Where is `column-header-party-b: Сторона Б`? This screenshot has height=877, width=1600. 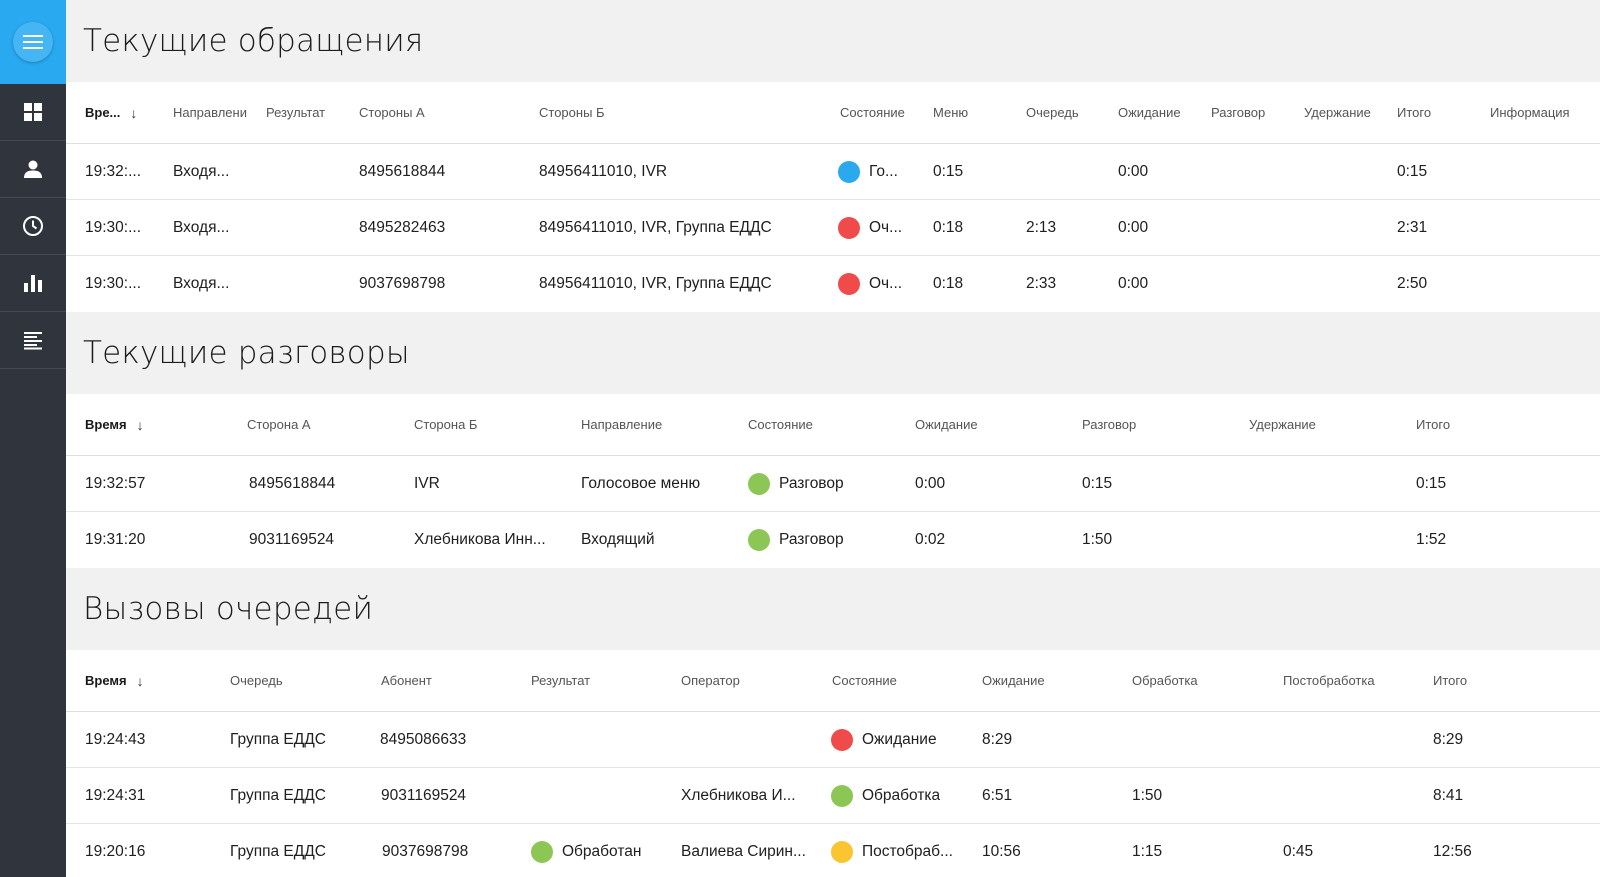
column-header-party-b: Сторона Б is located at coordinates (446, 424).